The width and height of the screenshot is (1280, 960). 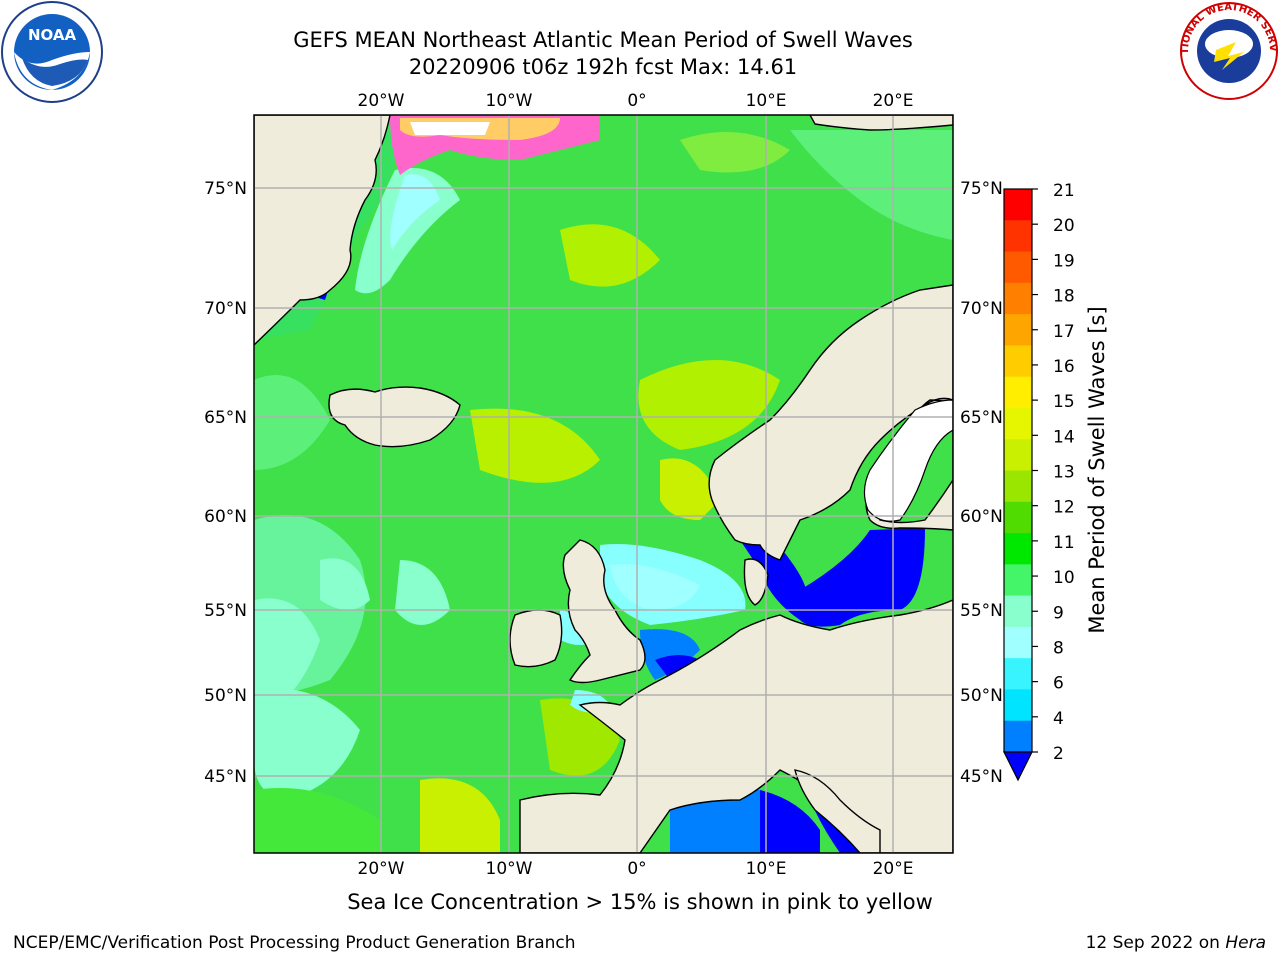 What do you see at coordinates (1064, 261) in the screenshot?
I see `colorbar-tick-label: 19` at bounding box center [1064, 261].